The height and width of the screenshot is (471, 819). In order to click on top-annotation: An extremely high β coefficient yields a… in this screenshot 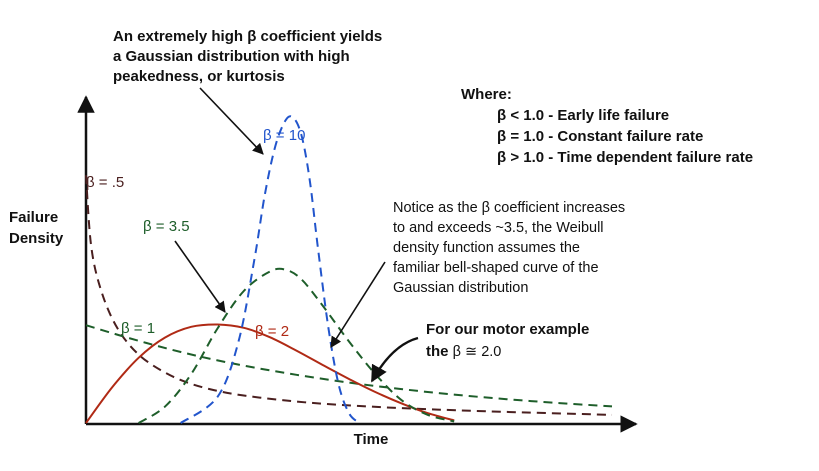, I will do `click(247, 56)`.